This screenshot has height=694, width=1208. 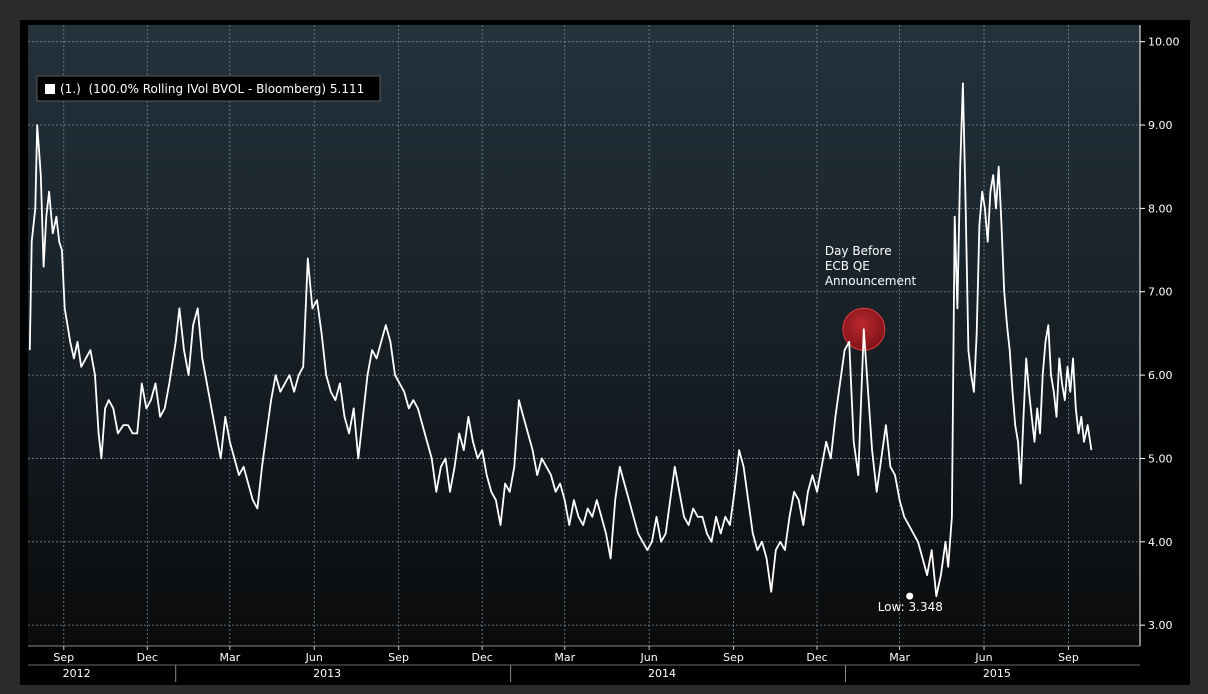 I want to click on legend-box, so click(x=208, y=88).